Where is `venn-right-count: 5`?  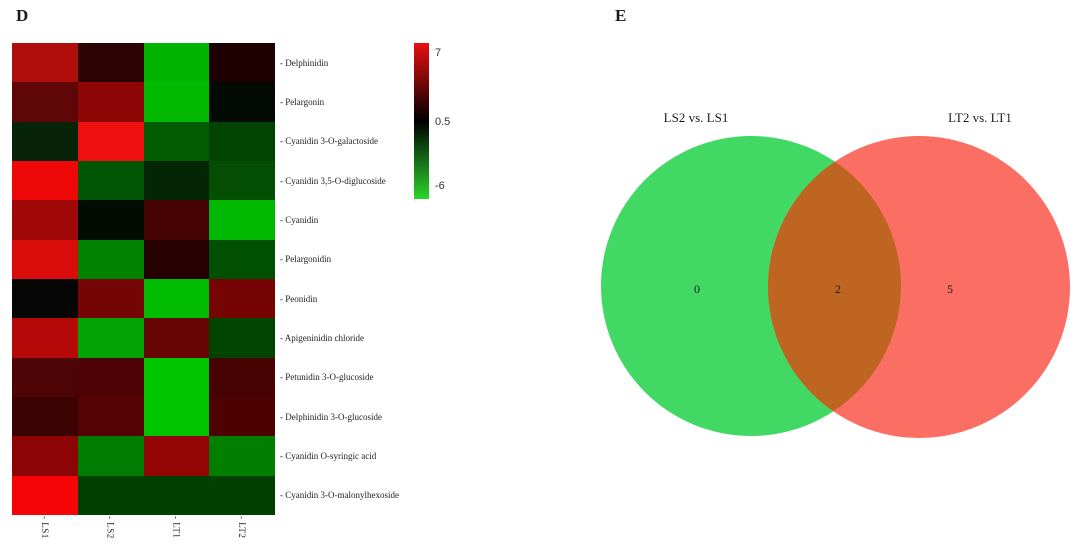
venn-right-count: 5 is located at coordinates (950, 289).